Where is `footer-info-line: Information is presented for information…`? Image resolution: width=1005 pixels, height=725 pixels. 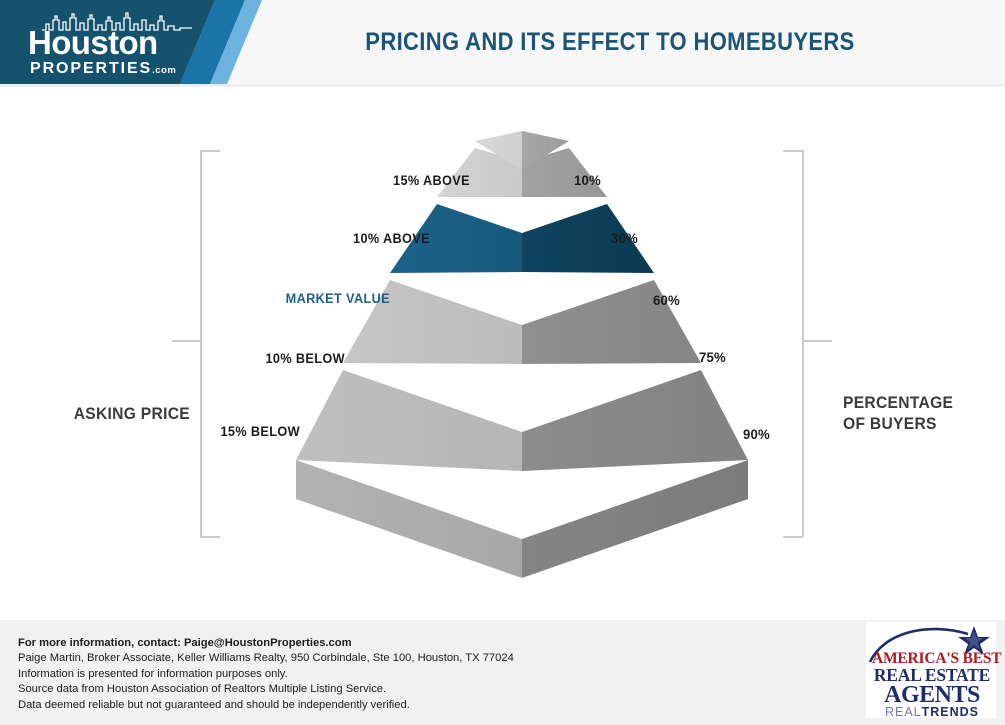 footer-info-line: Information is presented for information… is located at coordinates (153, 673).